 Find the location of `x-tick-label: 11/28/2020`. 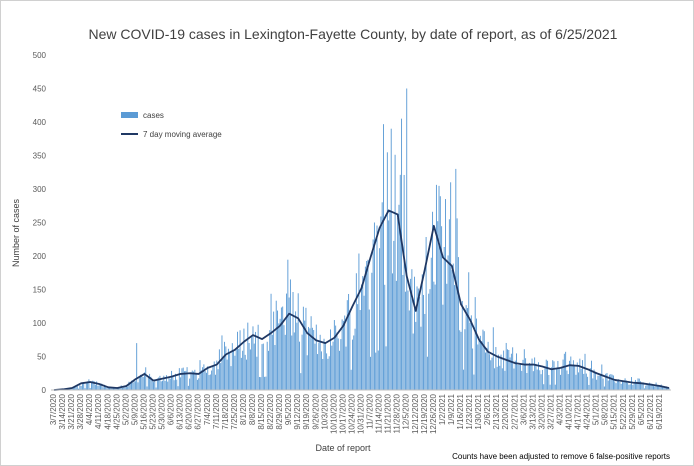

x-tick-label: 11/28/2020 is located at coordinates (397, 413).